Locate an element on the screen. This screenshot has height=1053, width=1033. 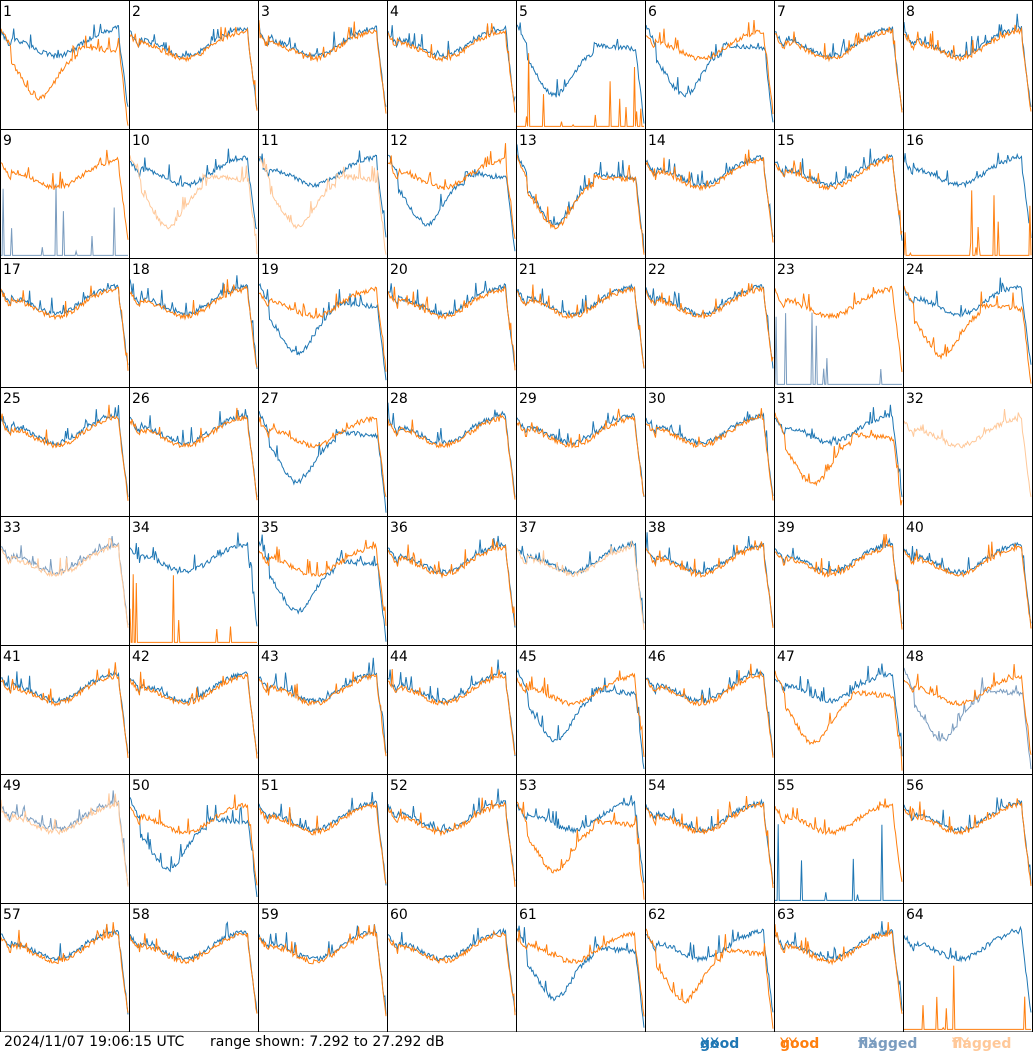
legend-pol: XX is located at coordinates (868, 1044).